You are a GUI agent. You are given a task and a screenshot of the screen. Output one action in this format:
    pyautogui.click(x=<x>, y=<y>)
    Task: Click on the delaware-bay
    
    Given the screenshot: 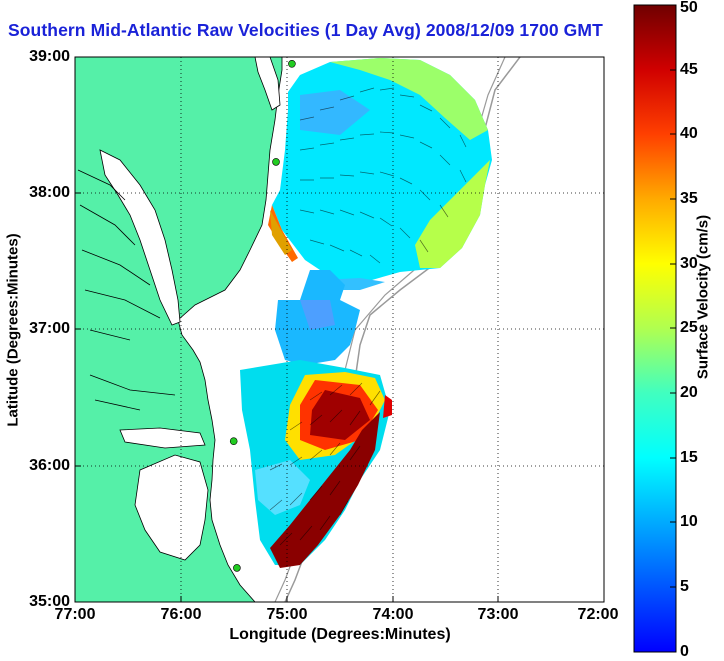 What is the action you would take?
    pyautogui.click(x=267, y=84)
    